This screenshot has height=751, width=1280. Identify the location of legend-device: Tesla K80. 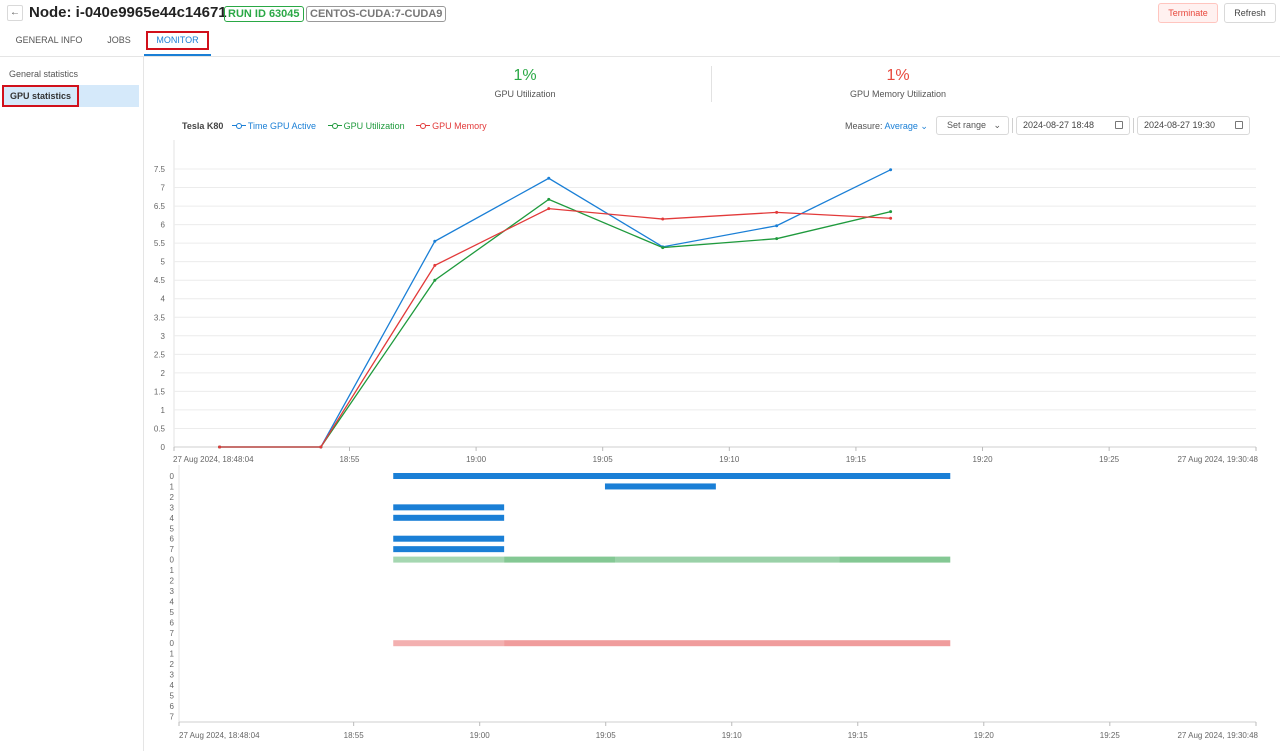
(203, 126).